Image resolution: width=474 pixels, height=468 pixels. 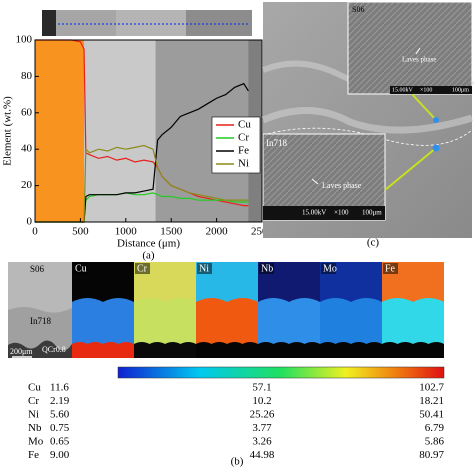 What do you see at coordinates (261, 388) in the screenshot?
I see `table-mid: 57.1` at bounding box center [261, 388].